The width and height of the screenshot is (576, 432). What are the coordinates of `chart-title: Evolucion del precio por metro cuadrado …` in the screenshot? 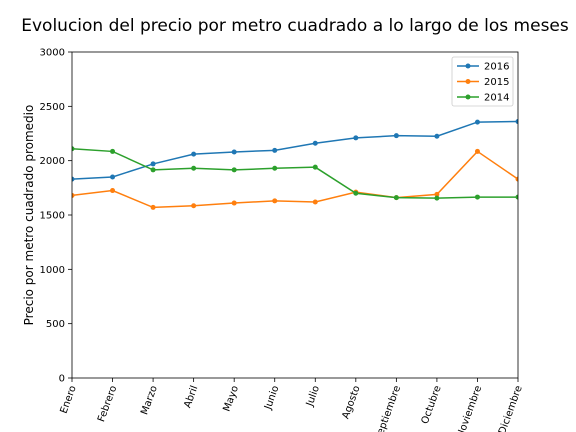 It's located at (295, 26).